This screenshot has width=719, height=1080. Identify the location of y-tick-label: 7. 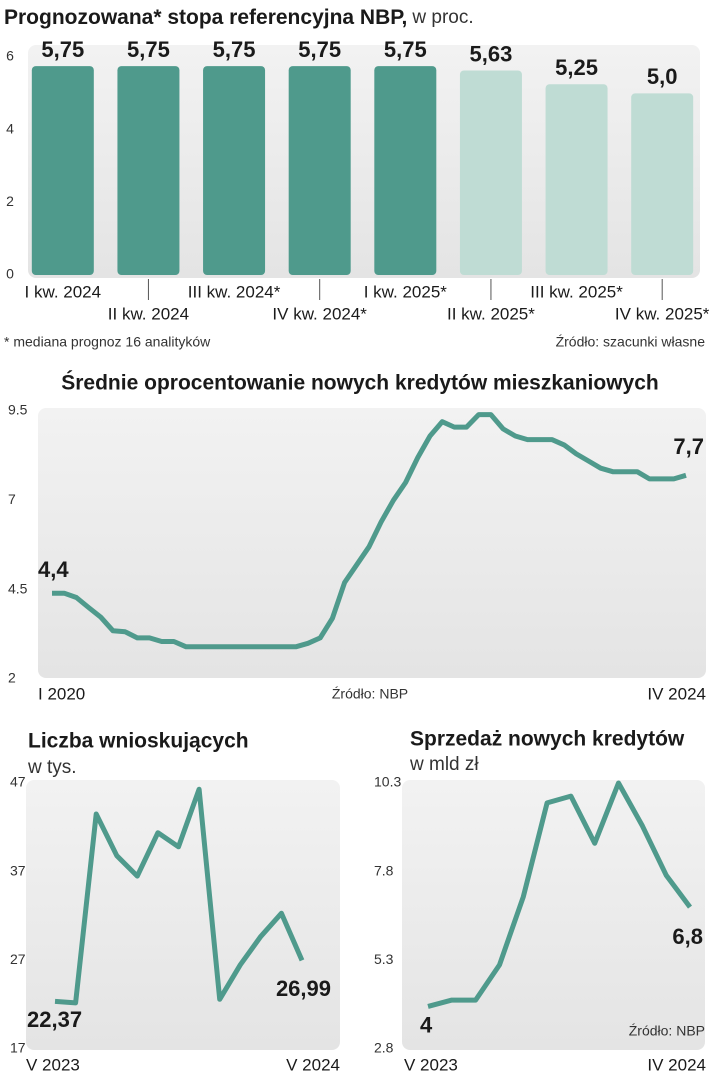
(12, 499).